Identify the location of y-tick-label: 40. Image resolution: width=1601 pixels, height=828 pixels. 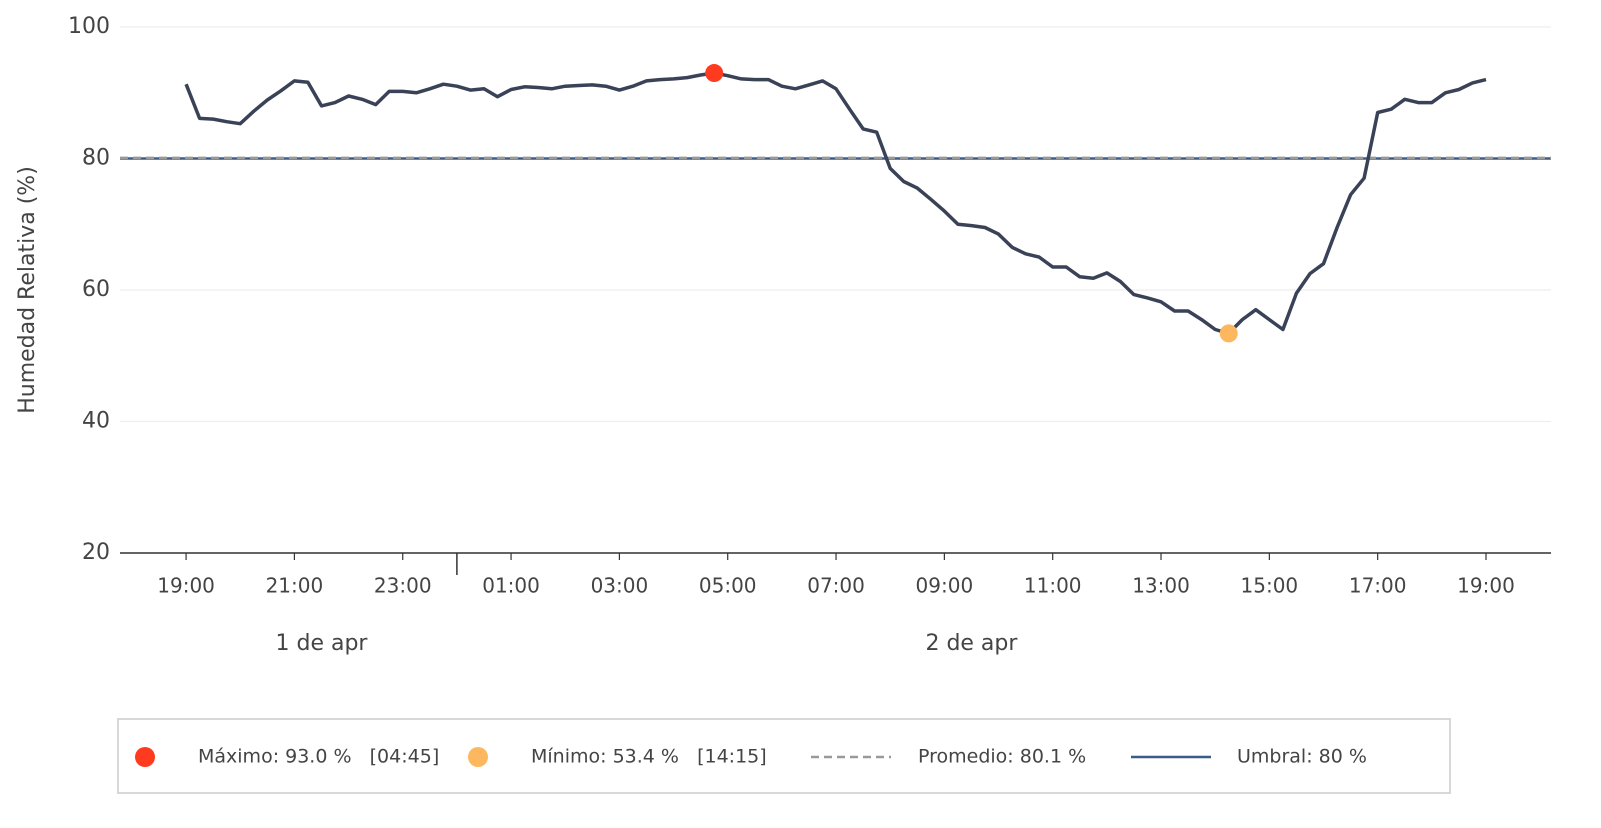
(96, 421).